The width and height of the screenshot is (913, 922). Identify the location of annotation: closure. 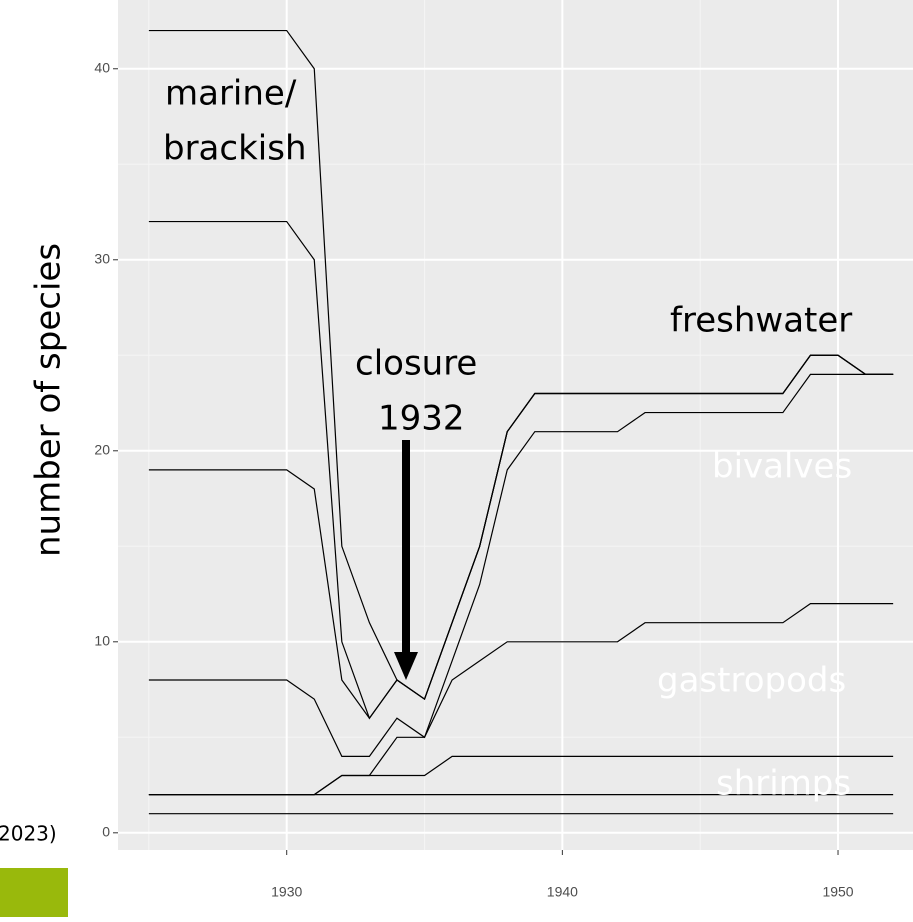
(416, 364).